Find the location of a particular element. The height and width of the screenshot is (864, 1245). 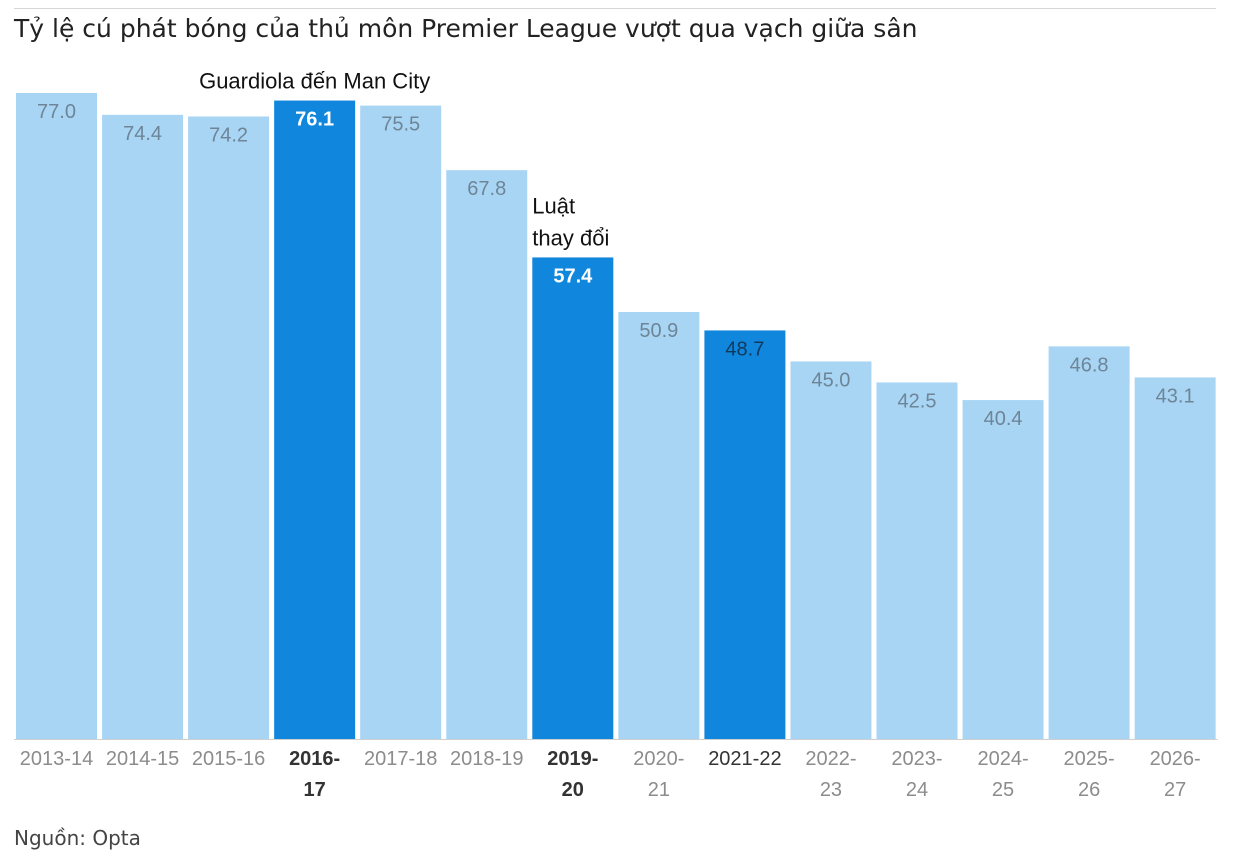

value-label-2014-15: 74.4 is located at coordinates (142, 134).